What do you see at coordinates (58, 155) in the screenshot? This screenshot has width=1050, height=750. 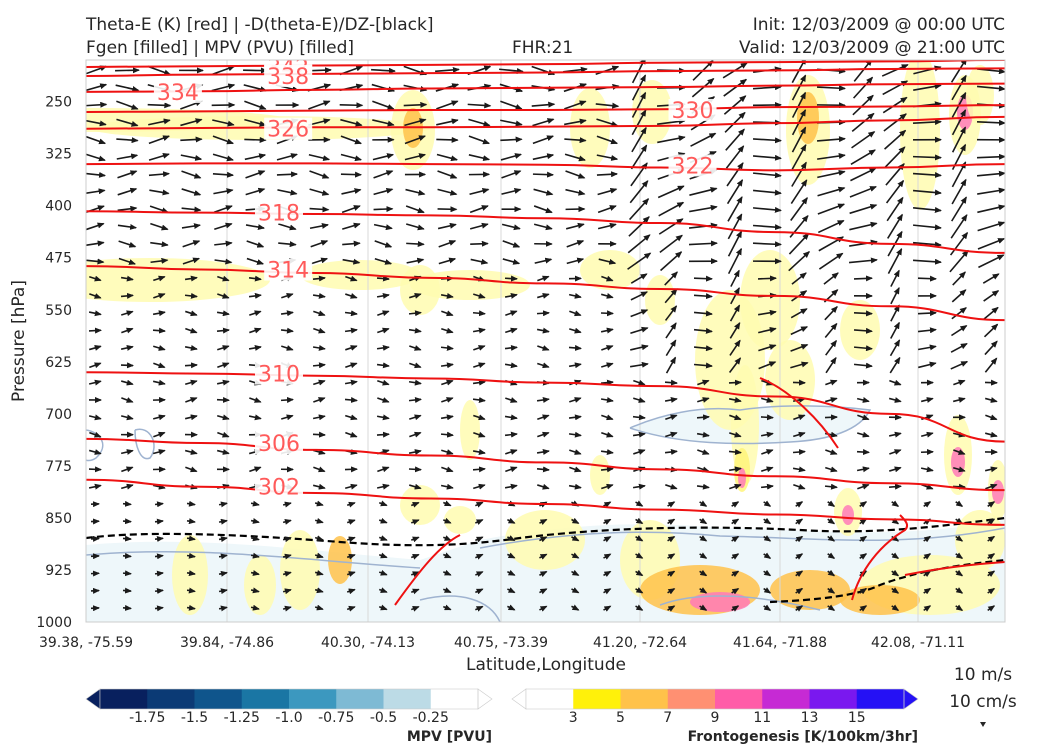 I see `y-tick-325: 325` at bounding box center [58, 155].